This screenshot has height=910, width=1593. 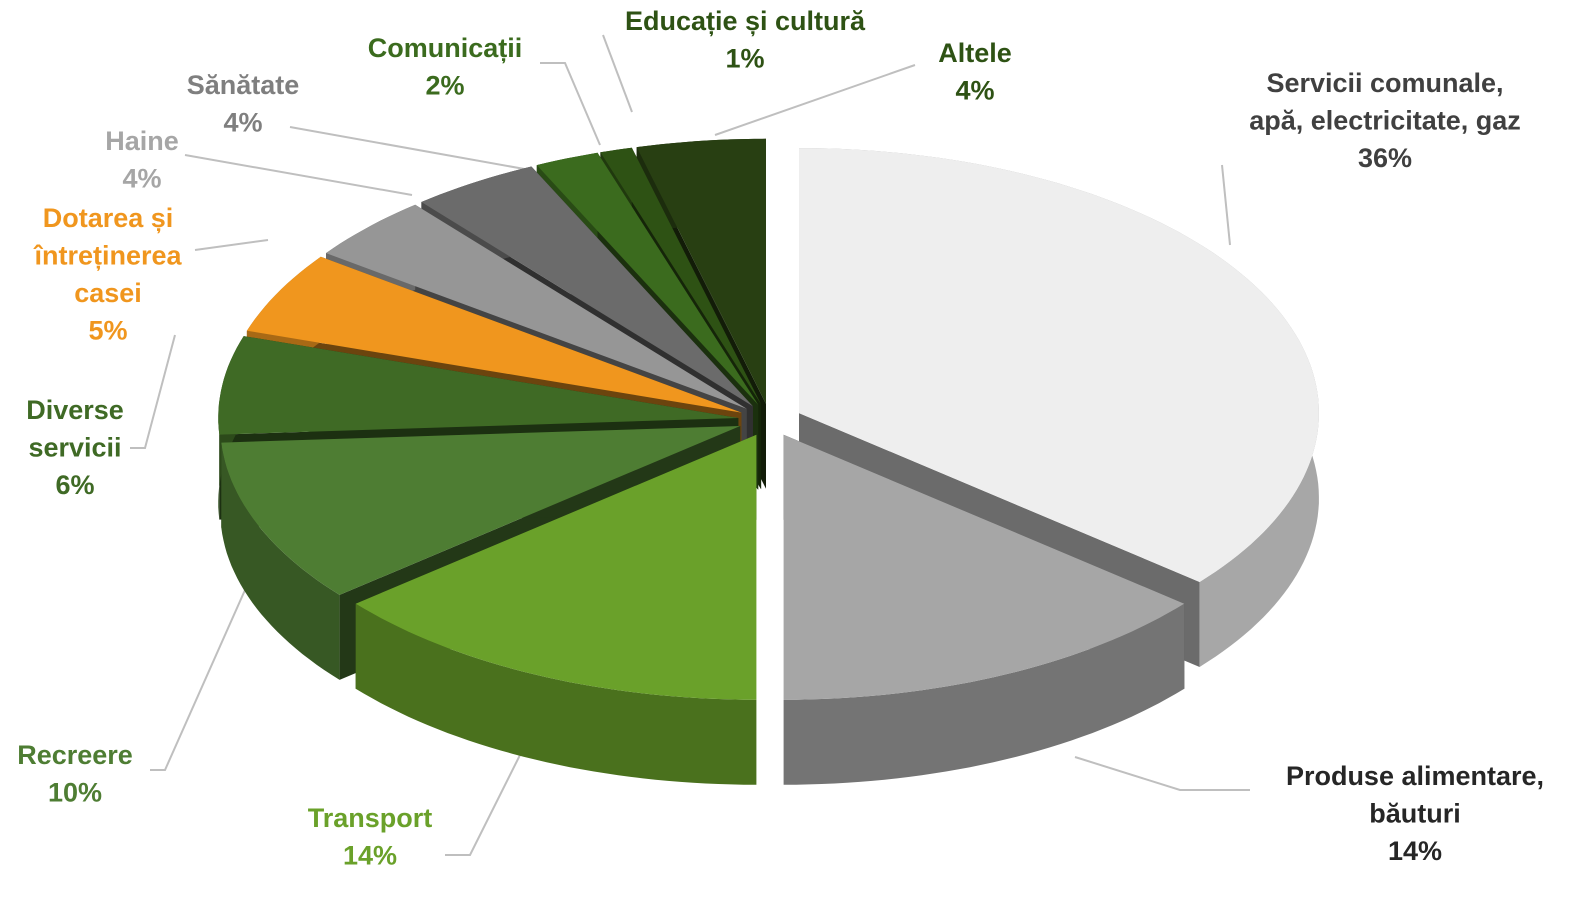 I want to click on data-label-value: 1%, so click(x=744, y=59).